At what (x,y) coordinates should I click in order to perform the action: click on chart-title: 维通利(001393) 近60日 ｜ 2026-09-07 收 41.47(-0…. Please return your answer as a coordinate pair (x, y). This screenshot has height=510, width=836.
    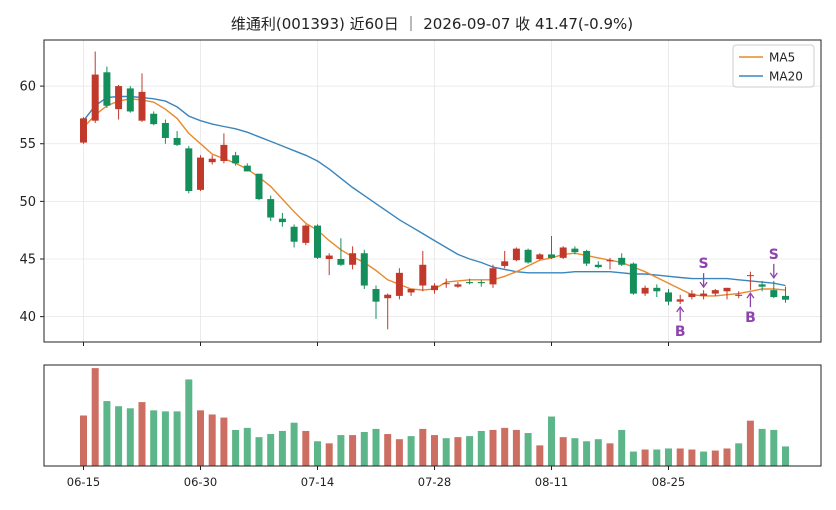
    Looking at the image, I should click on (432, 24).